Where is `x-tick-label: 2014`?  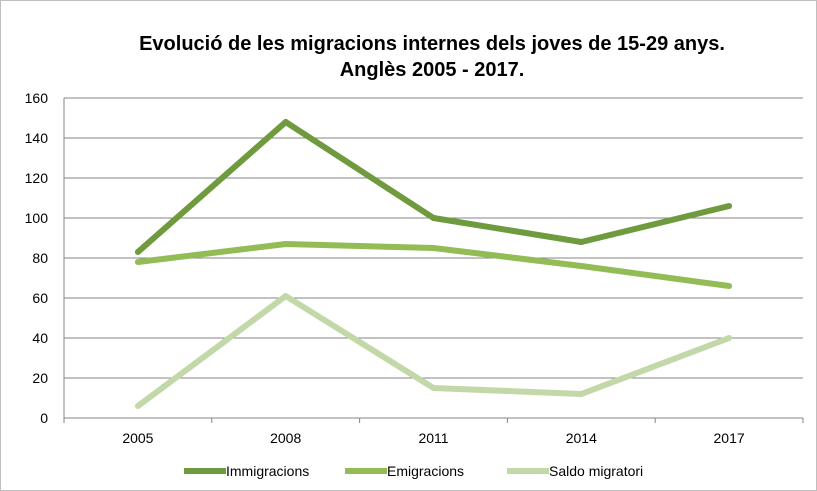
x-tick-label: 2014 is located at coordinates (581, 438).